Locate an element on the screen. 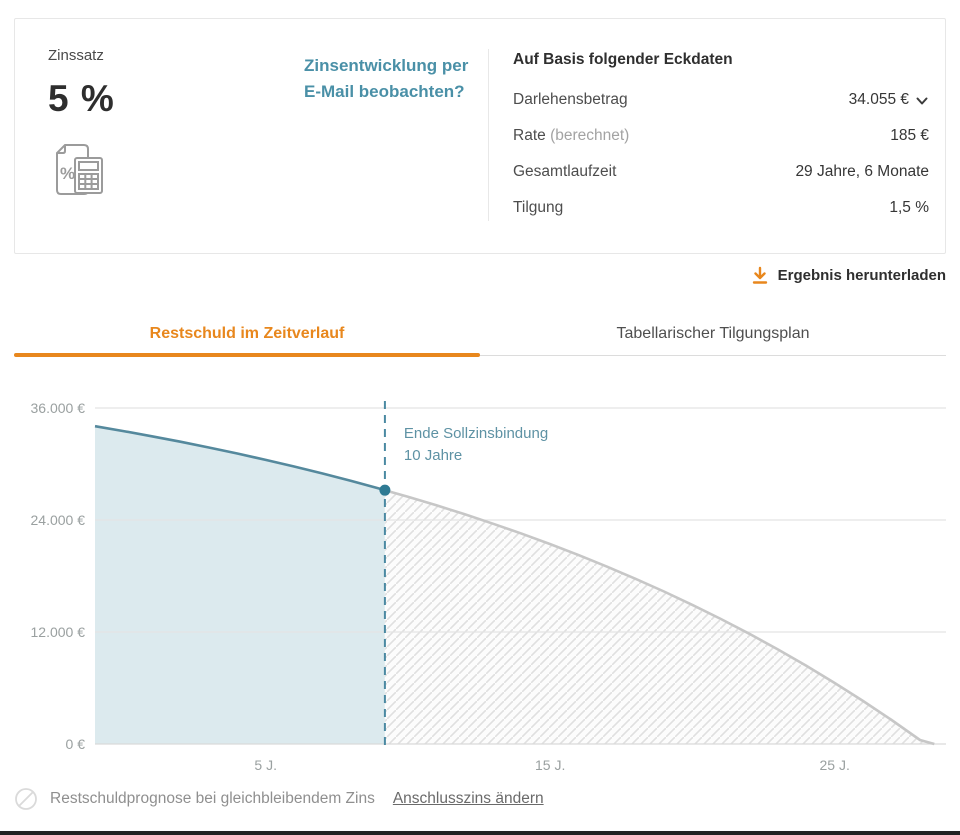 This screenshot has height=835, width=960. total-term-label: Gesamtlaufzeit is located at coordinates (565, 171).